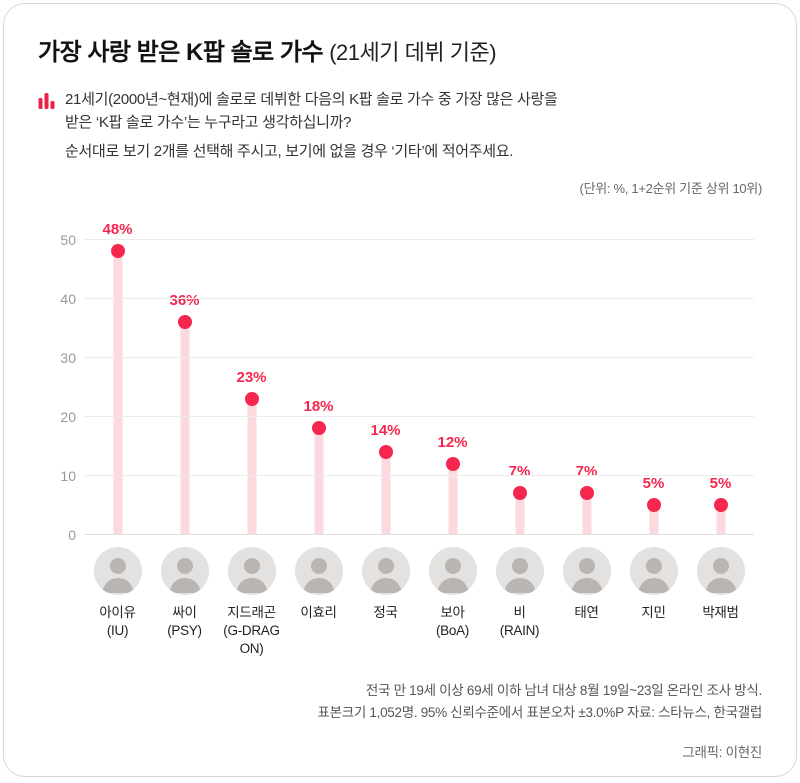 This screenshot has height=783, width=800. Describe the element at coordinates (46, 126) in the screenshot. I see `bar-chart-icon` at that location.